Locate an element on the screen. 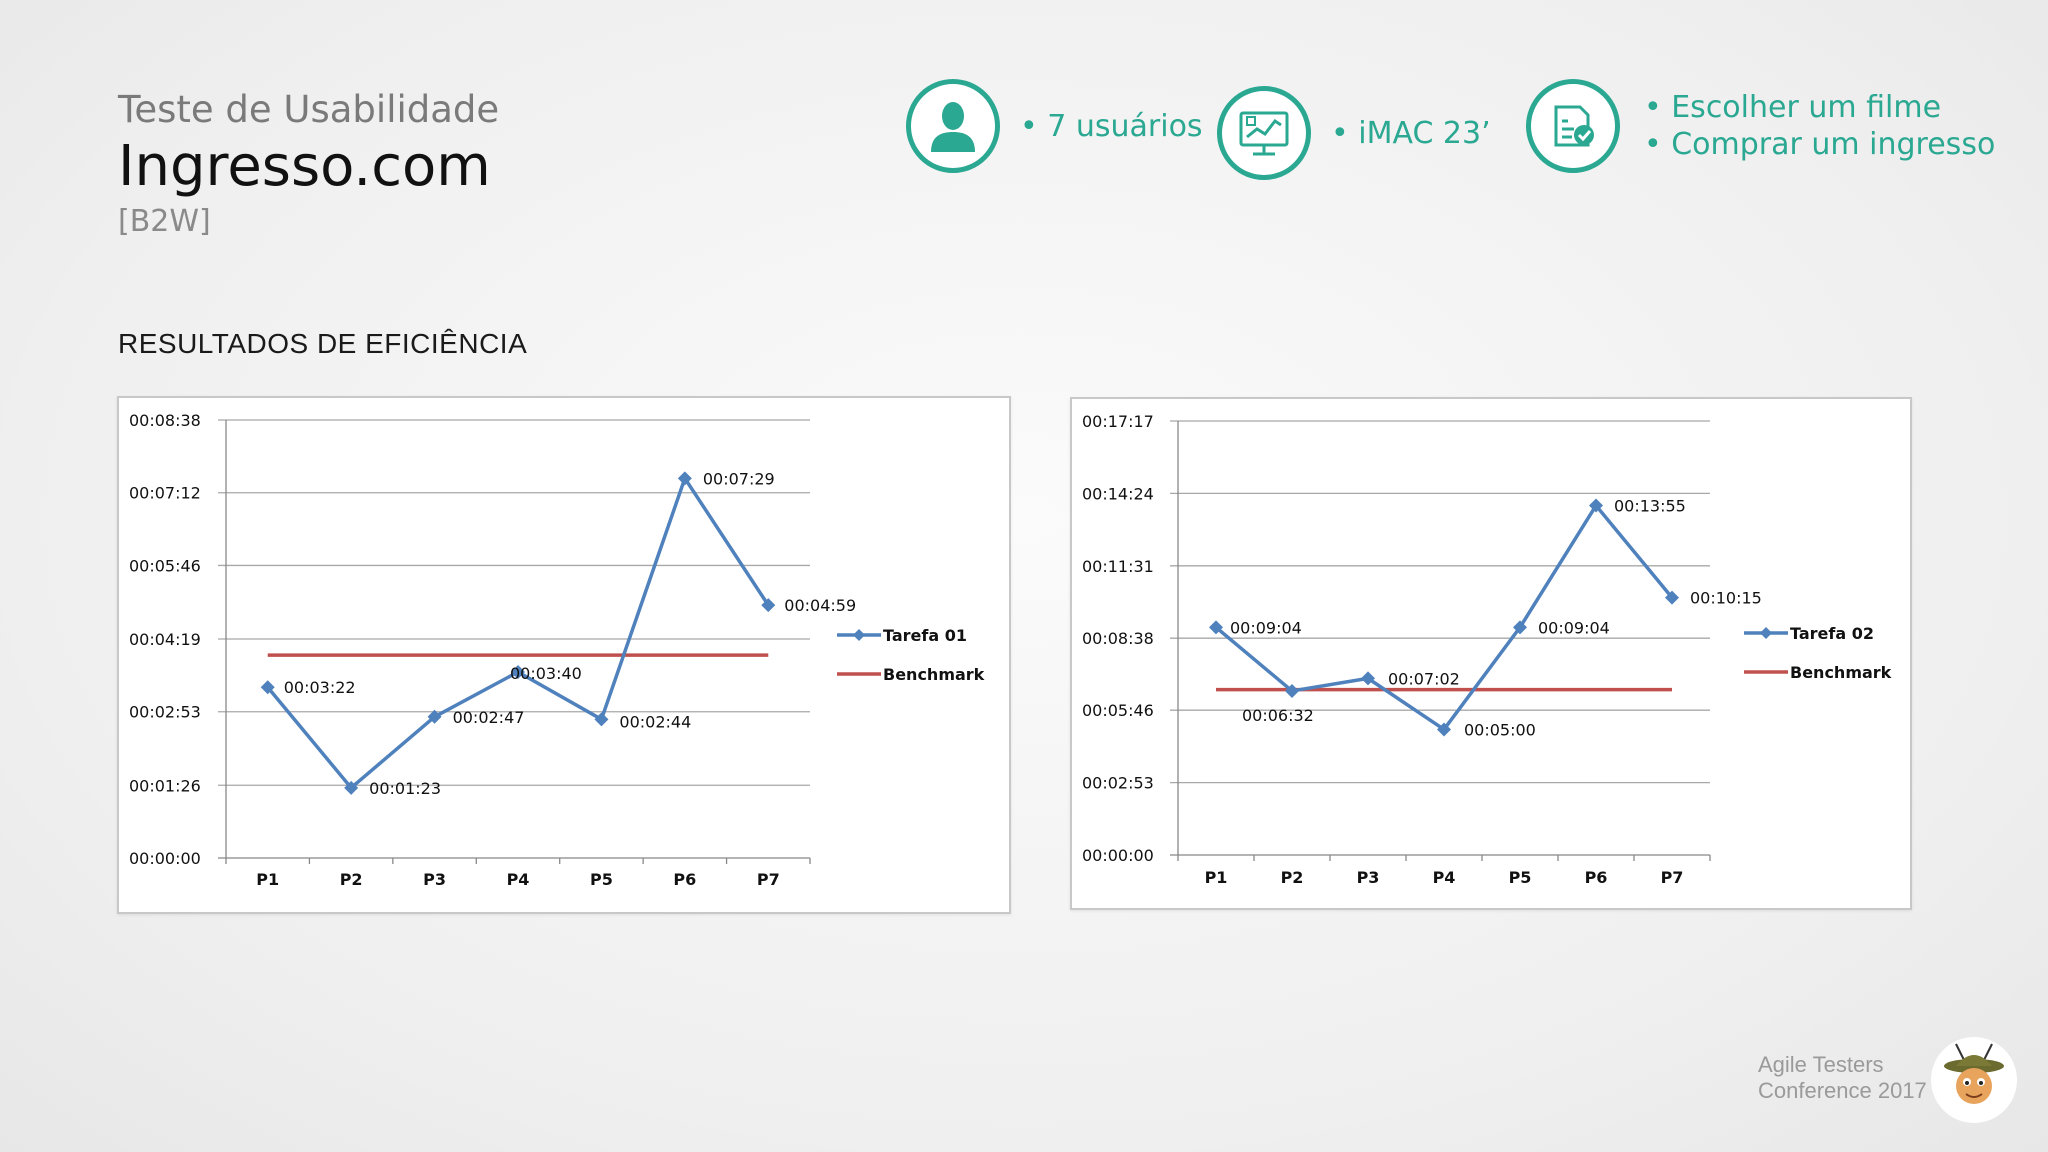 The width and height of the screenshot is (2048, 1152). title-block: Teste de Usabilidade Ingresso.com [B2W] is located at coordinates (308, 165).